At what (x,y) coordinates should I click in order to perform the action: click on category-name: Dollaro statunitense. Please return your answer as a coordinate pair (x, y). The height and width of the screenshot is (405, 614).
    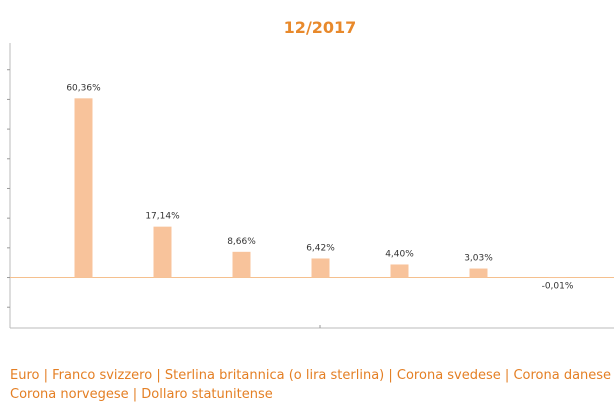
    Looking at the image, I should click on (207, 394).